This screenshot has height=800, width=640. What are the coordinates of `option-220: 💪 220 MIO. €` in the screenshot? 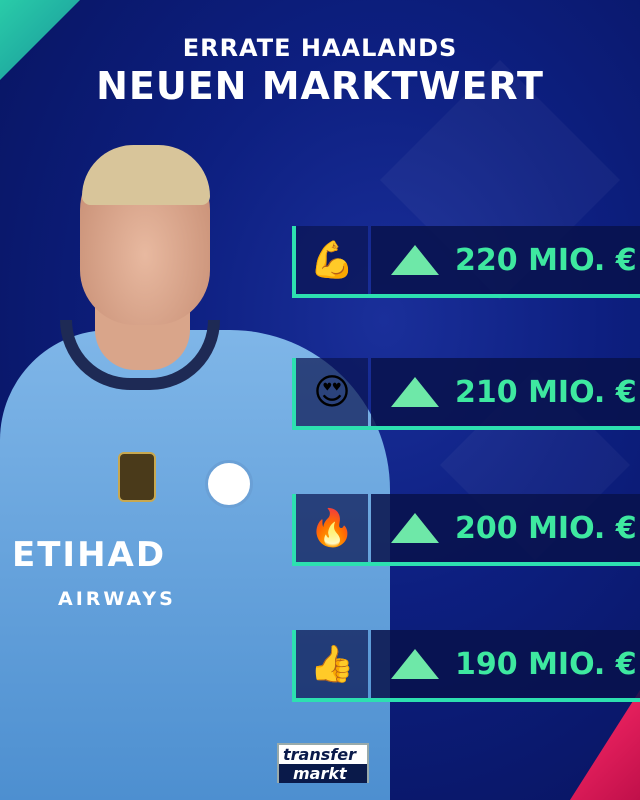 It's located at (466, 262).